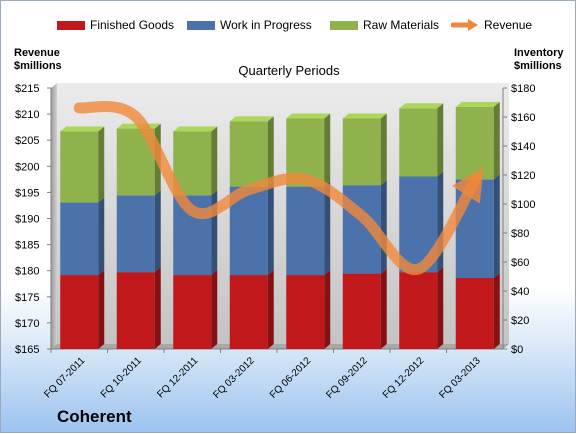 This screenshot has width=576, height=434. What do you see at coordinates (539, 53) in the screenshot?
I see `right-axis-title-line1: Inventory` at bounding box center [539, 53].